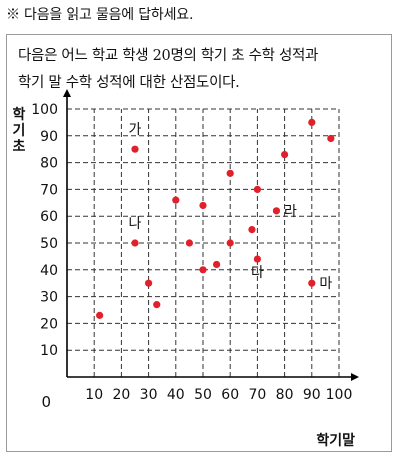 This screenshot has height=458, width=400. I want to click on x-tick-label: 50, so click(203, 395).